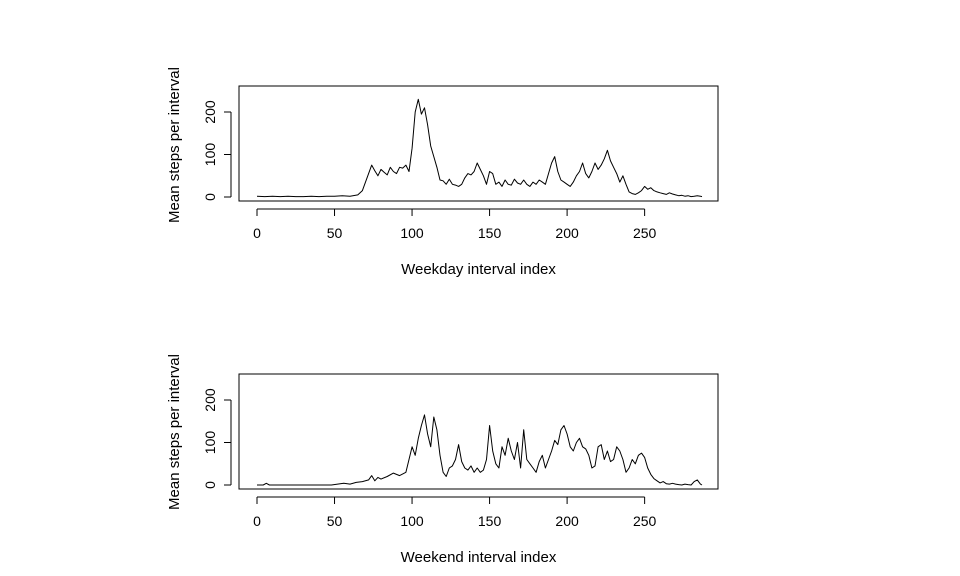 This screenshot has width=960, height=576. I want to click on x-axis-title: Weekend interval index, so click(479, 557).